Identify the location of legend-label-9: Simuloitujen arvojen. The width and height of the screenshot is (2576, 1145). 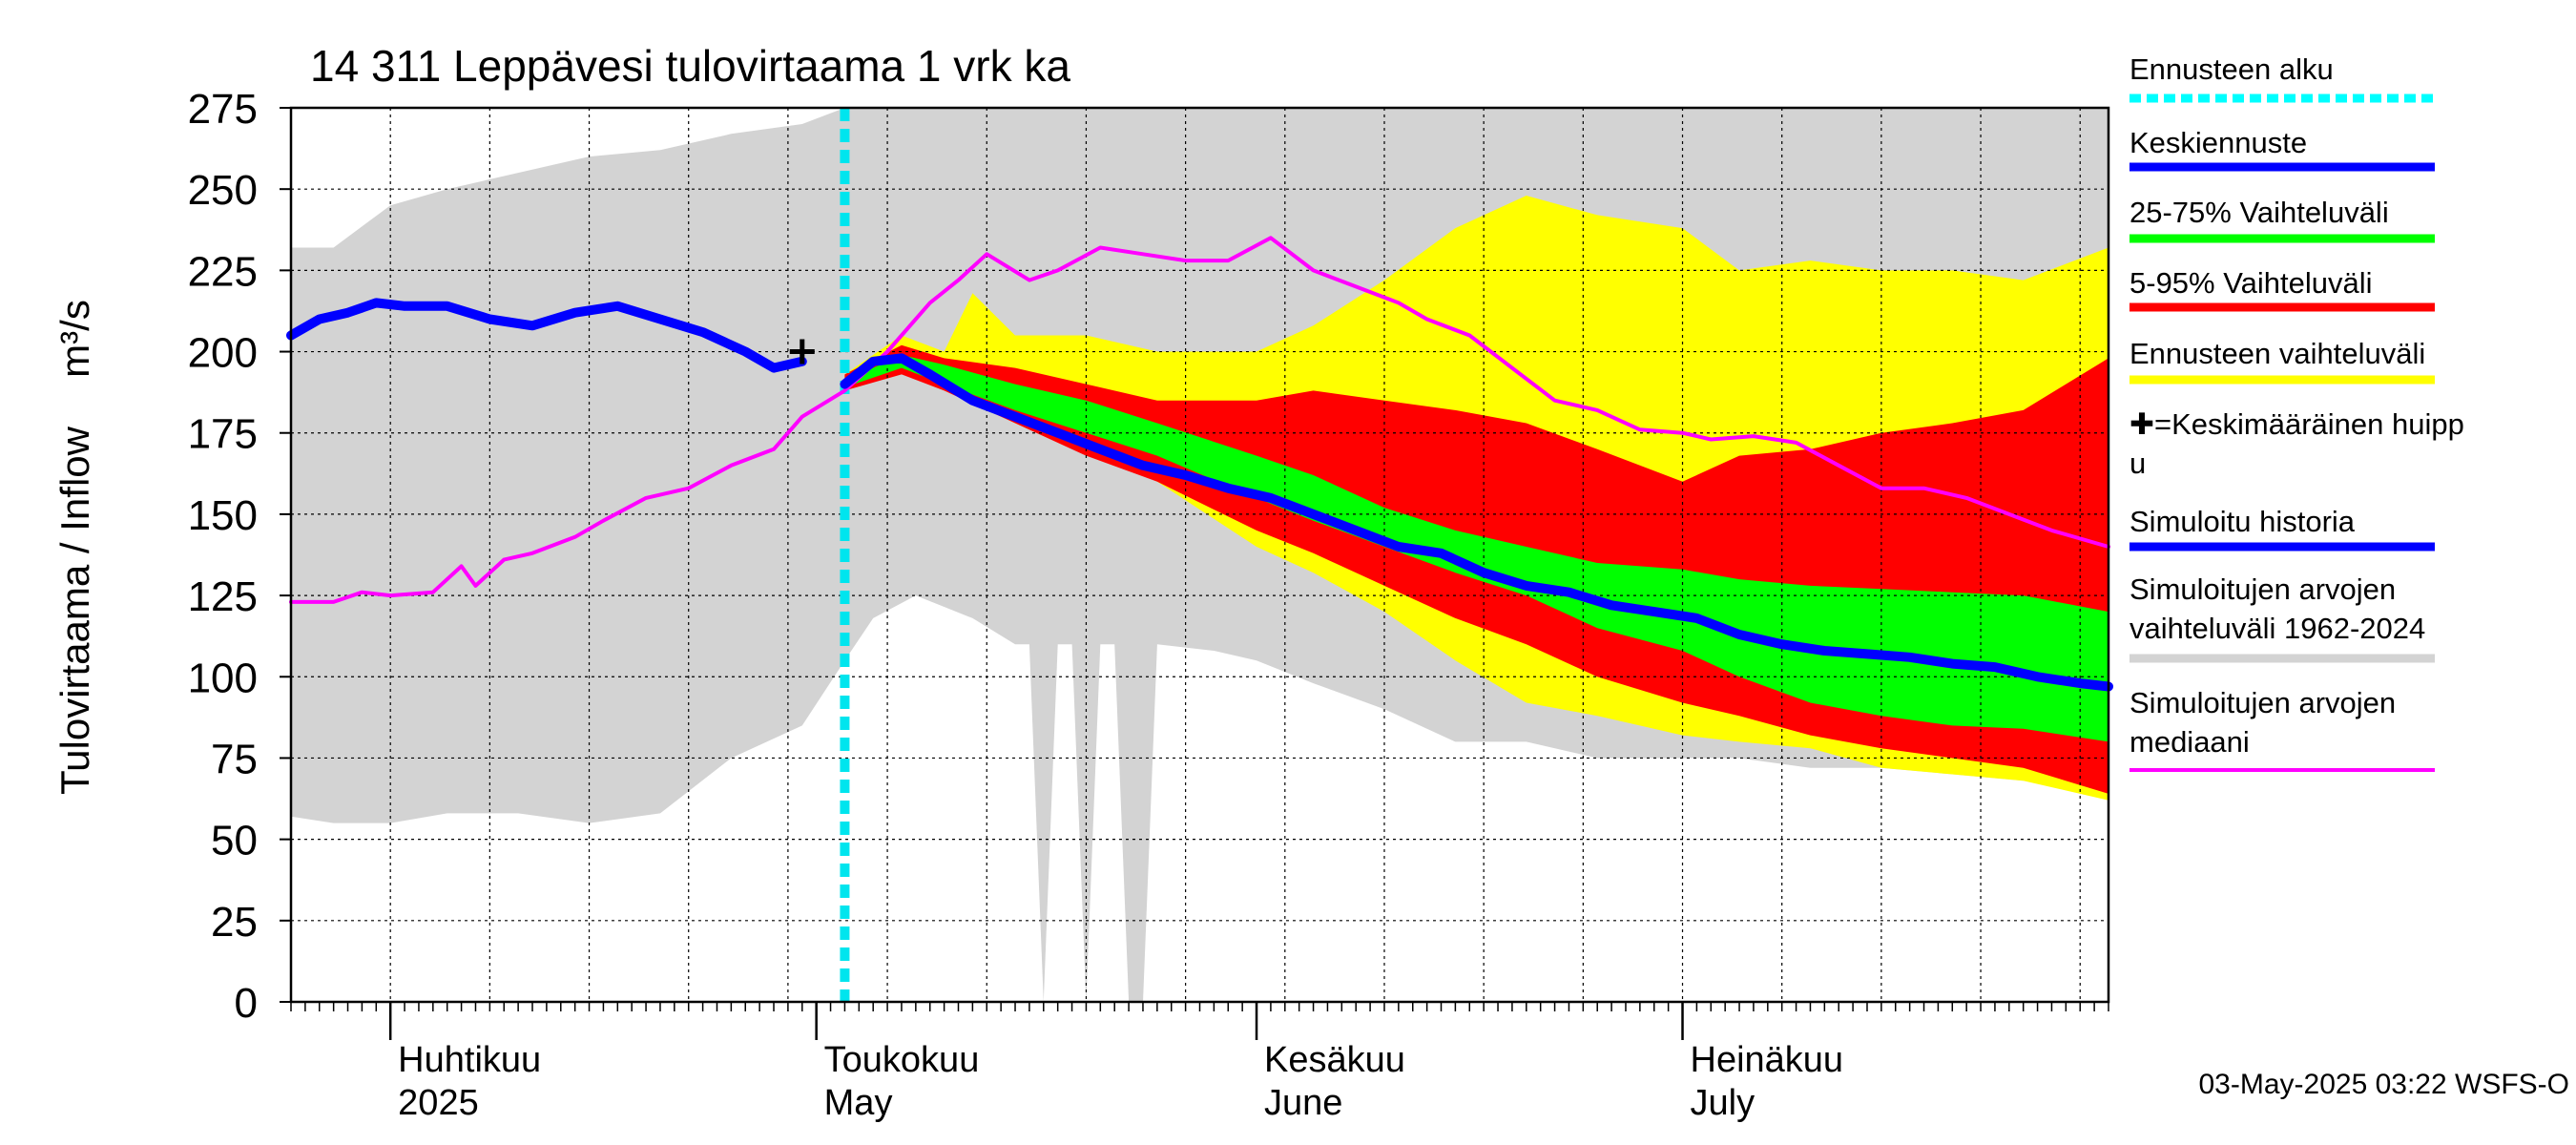
(2262, 702).